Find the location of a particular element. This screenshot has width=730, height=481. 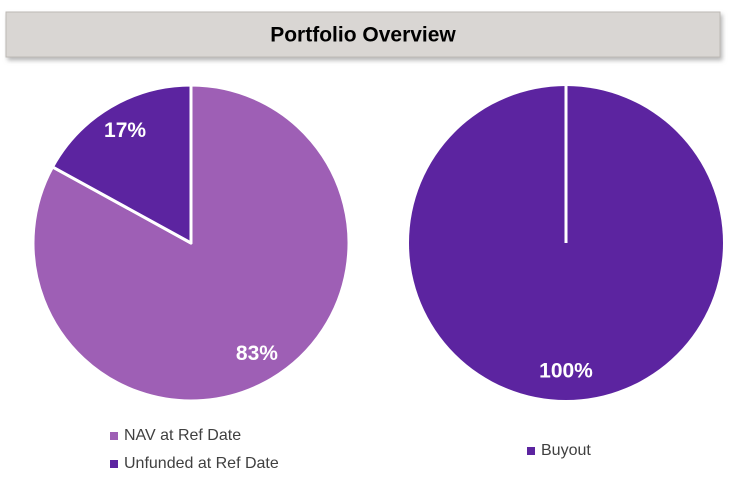

data-label: 83% is located at coordinates (257, 353).